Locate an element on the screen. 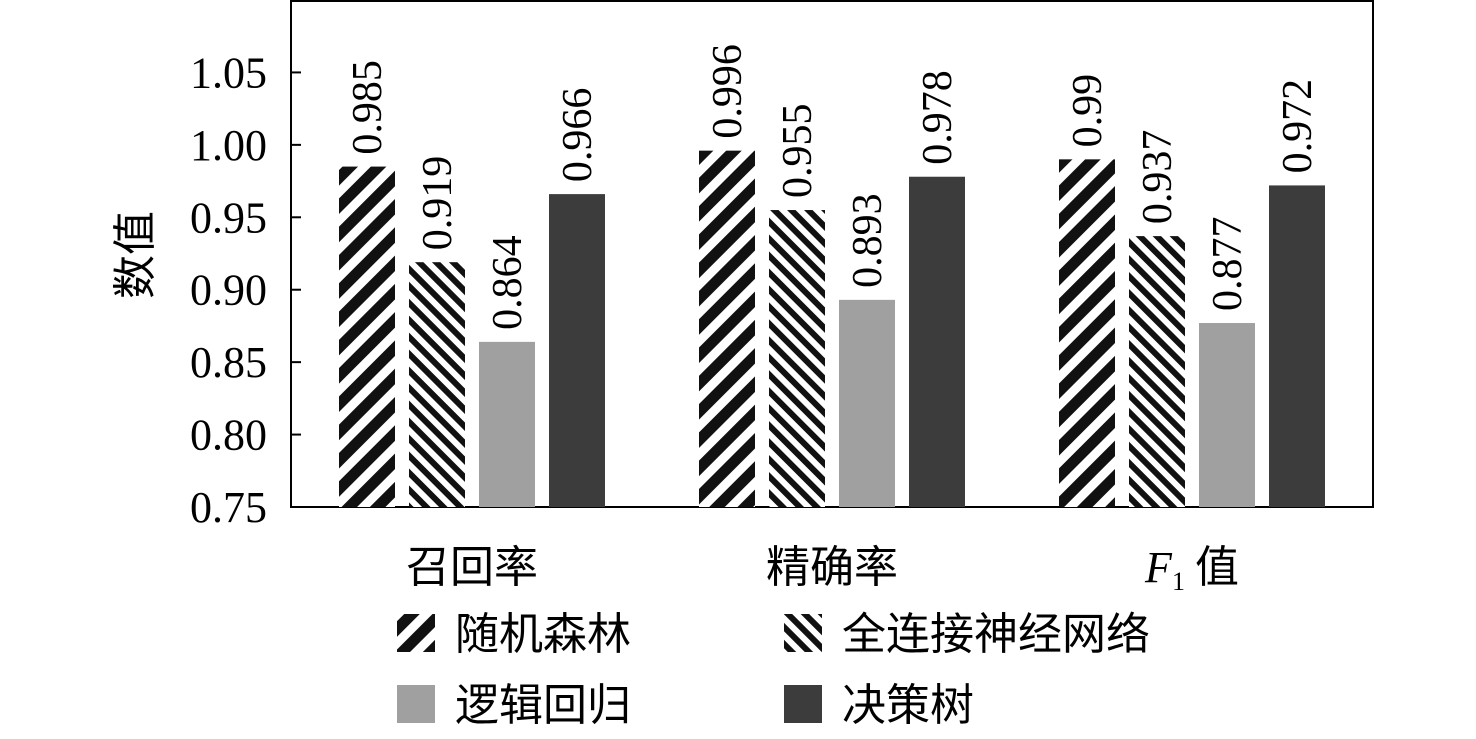 This screenshot has height=739, width=1476. data-label: 0.996 is located at coordinates (728, 91).